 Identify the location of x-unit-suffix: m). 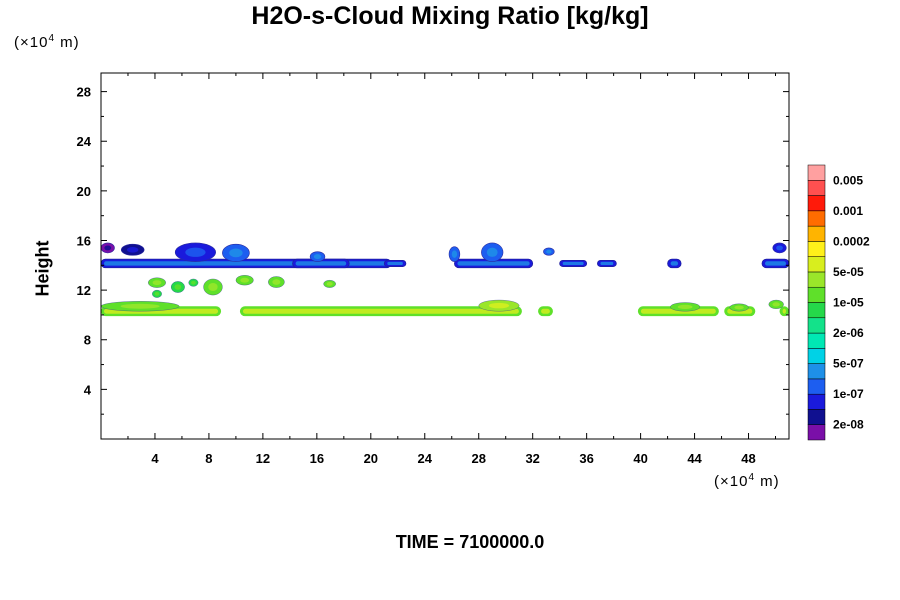
(767, 481).